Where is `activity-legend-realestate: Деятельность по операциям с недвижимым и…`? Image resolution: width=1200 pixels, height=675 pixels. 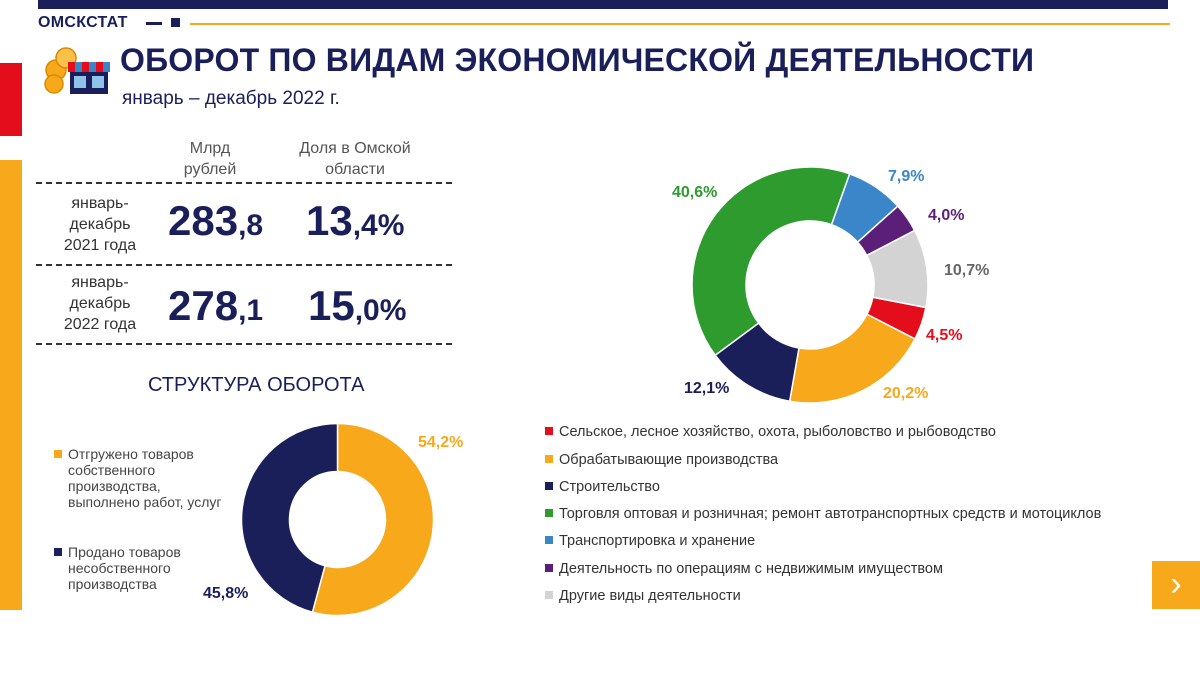
activity-legend-realestate: Деятельность по операциям с недвижимым и… is located at coordinates (744, 569).